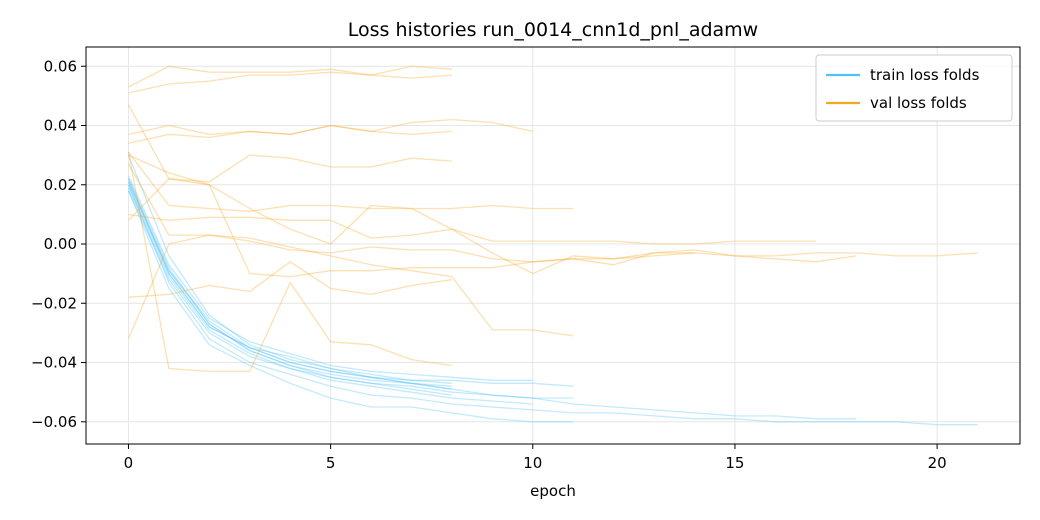  What do you see at coordinates (918, 103) in the screenshot?
I see `legend-label-val: val loss folds` at bounding box center [918, 103].